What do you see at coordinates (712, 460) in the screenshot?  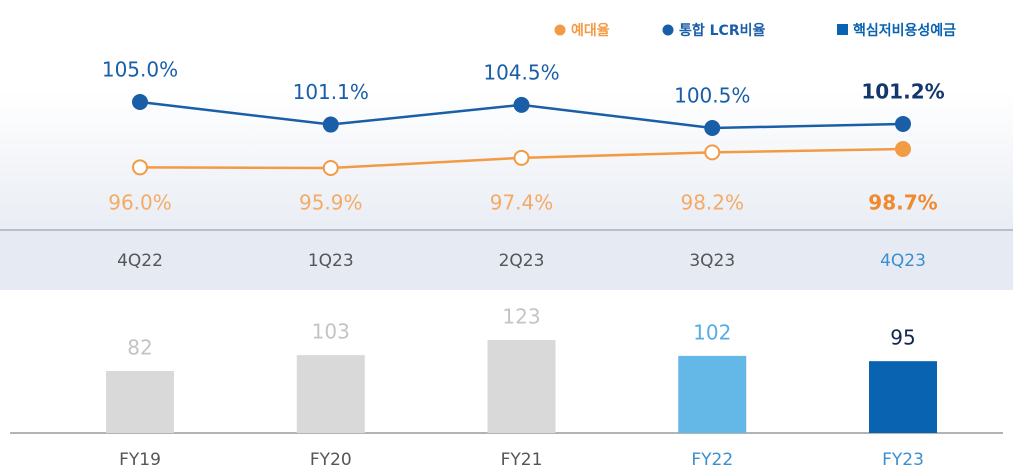 I see `x-tick-label: FY22` at bounding box center [712, 460].